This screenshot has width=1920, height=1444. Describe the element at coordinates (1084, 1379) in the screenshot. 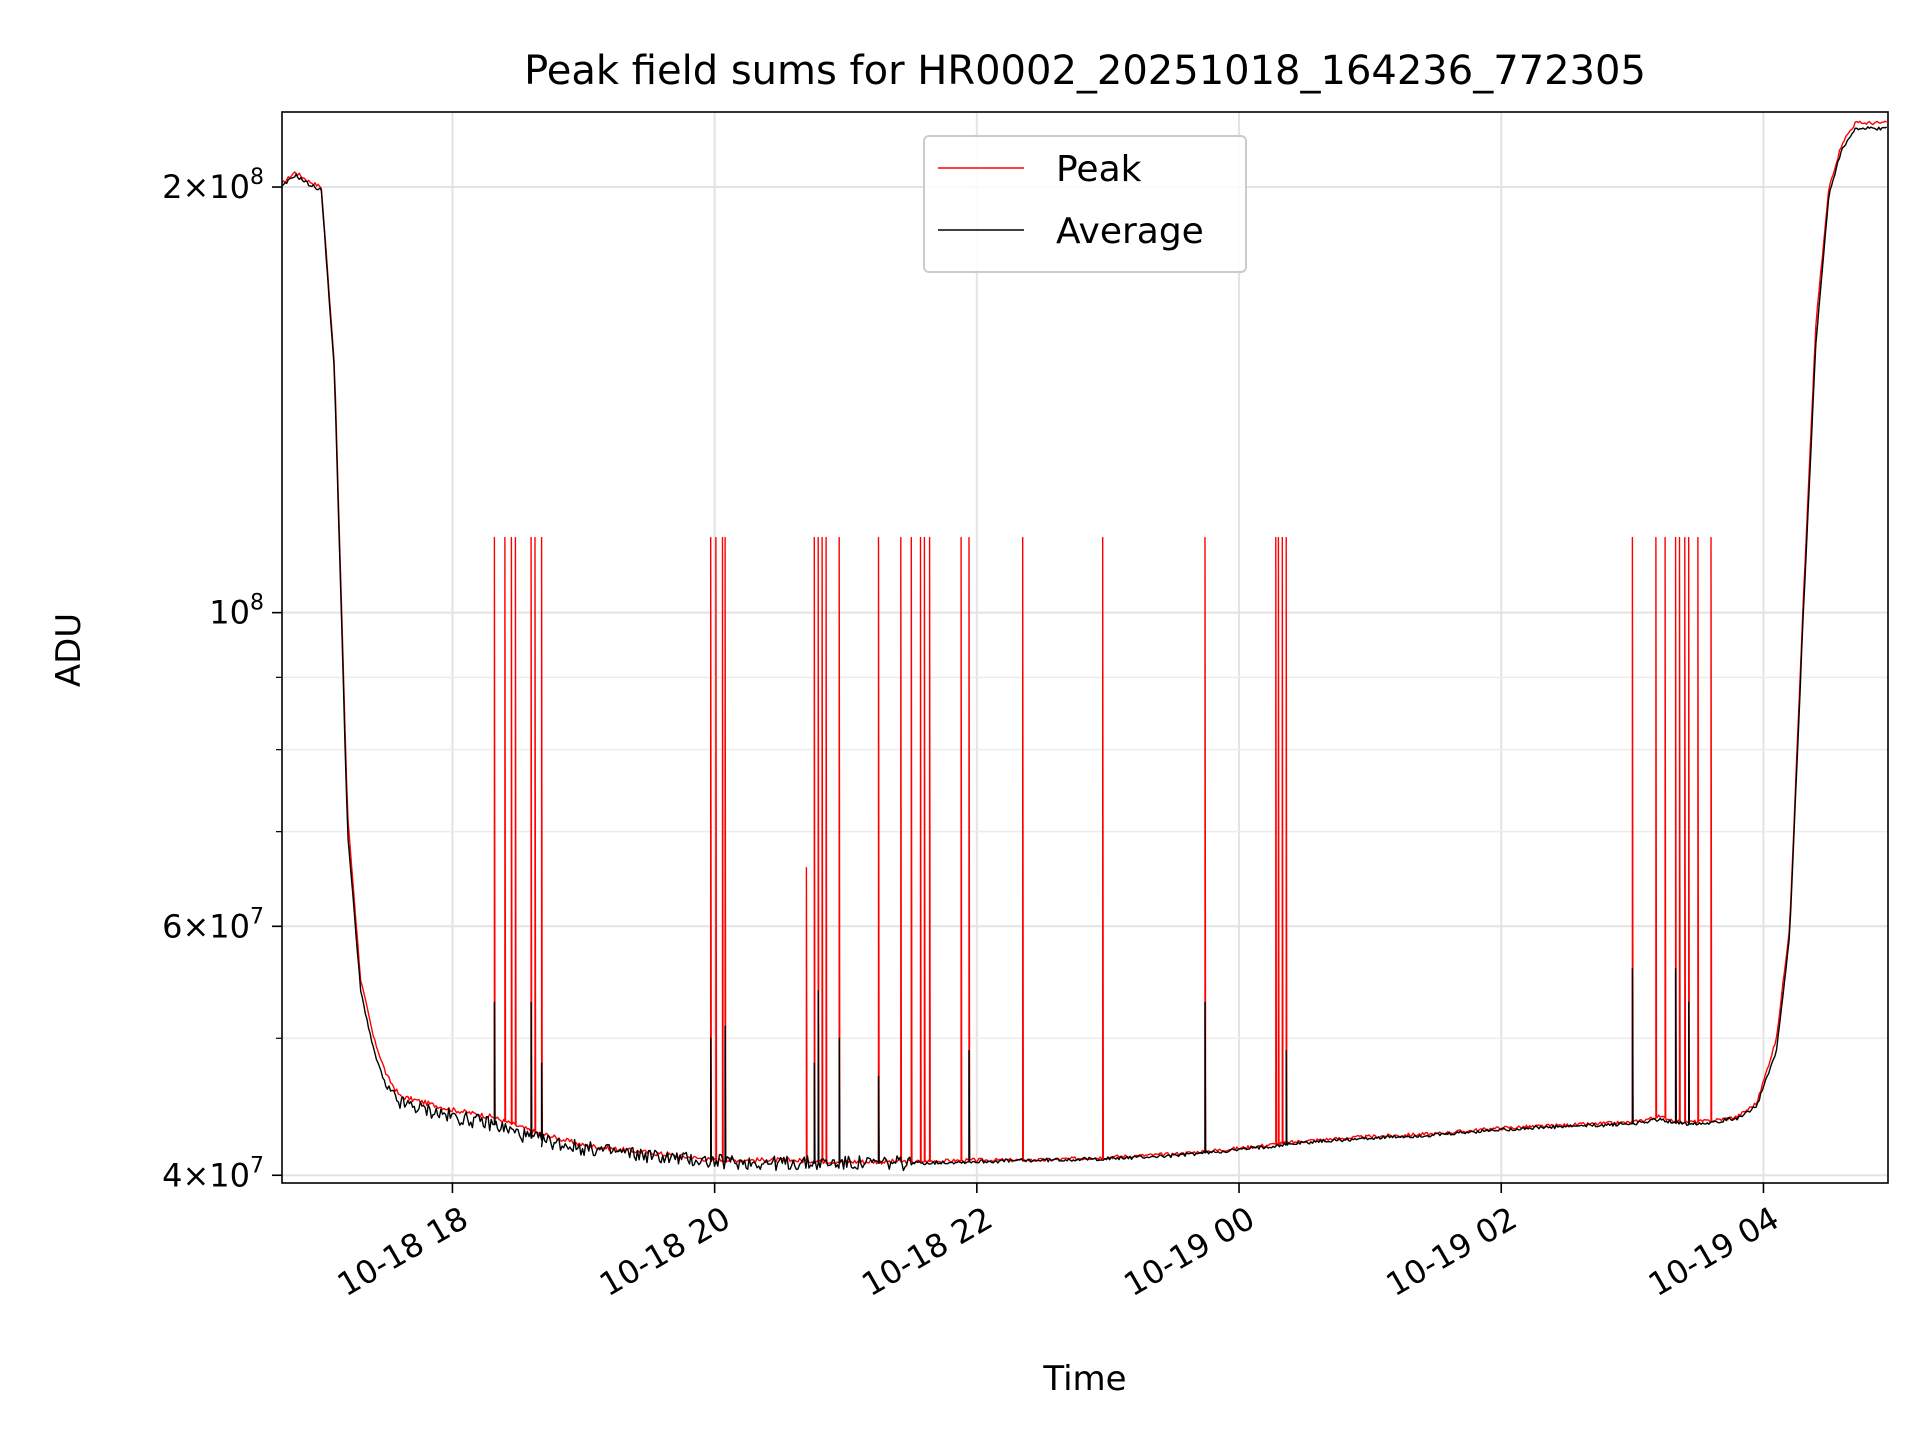

I see `x-axis-label: Time` at that location.